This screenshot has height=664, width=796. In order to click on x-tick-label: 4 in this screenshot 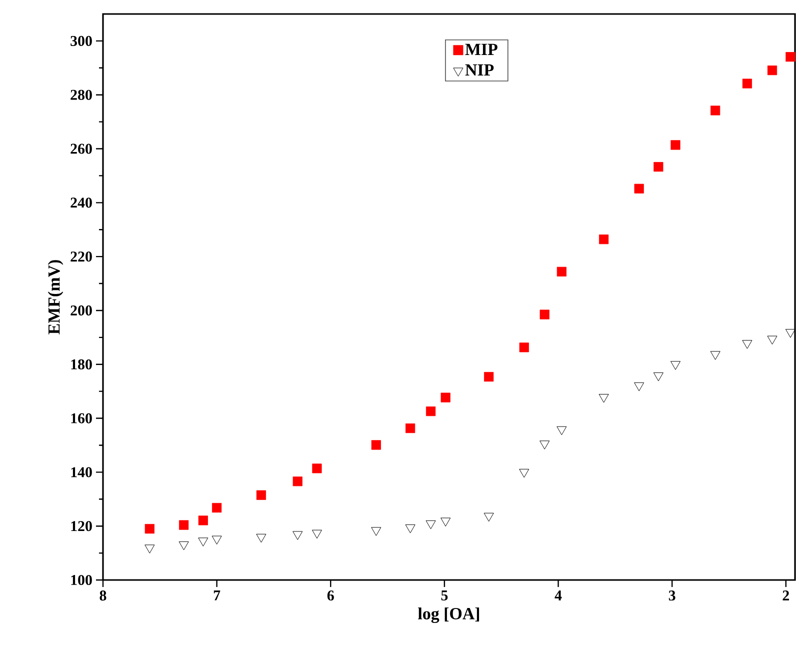, I will do `click(558, 595)`.